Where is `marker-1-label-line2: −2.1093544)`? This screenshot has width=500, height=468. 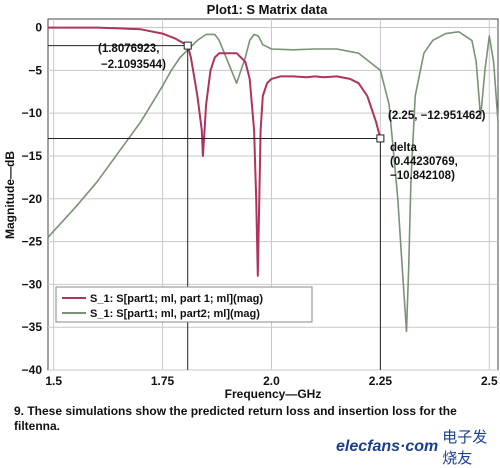
marker-1-label-line2: −2.1093544) is located at coordinates (133, 65).